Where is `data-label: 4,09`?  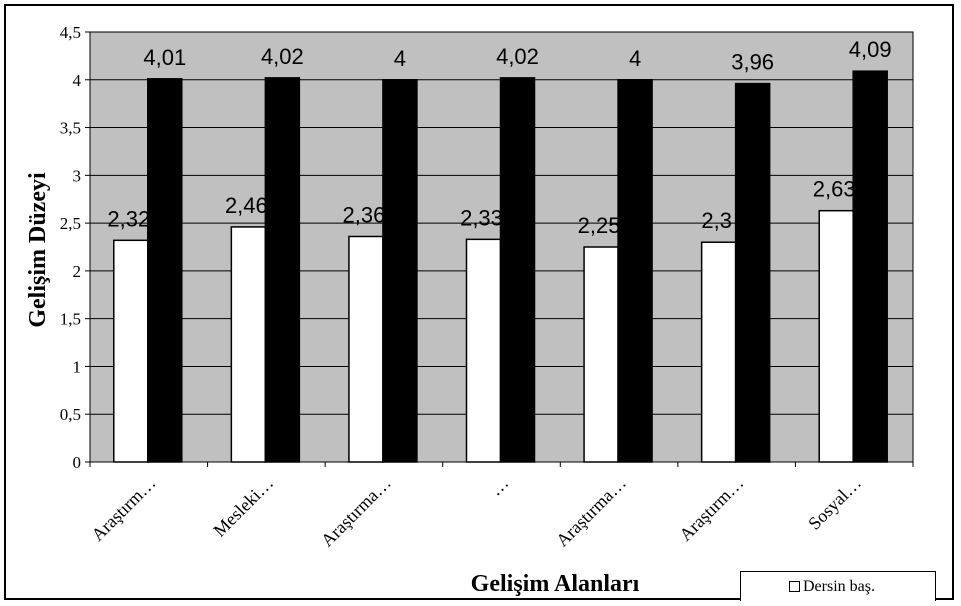 data-label: 4,09 is located at coordinates (870, 49).